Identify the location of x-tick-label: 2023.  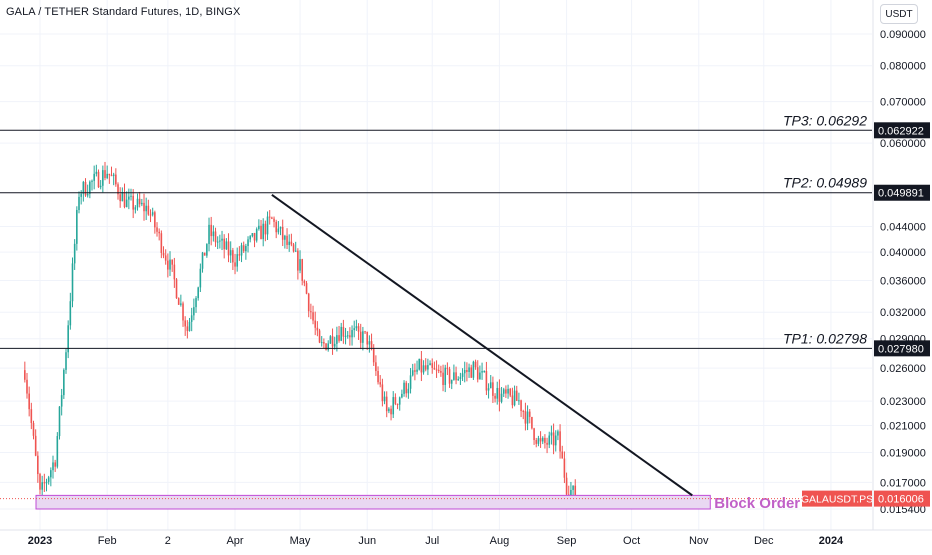
(40, 541).